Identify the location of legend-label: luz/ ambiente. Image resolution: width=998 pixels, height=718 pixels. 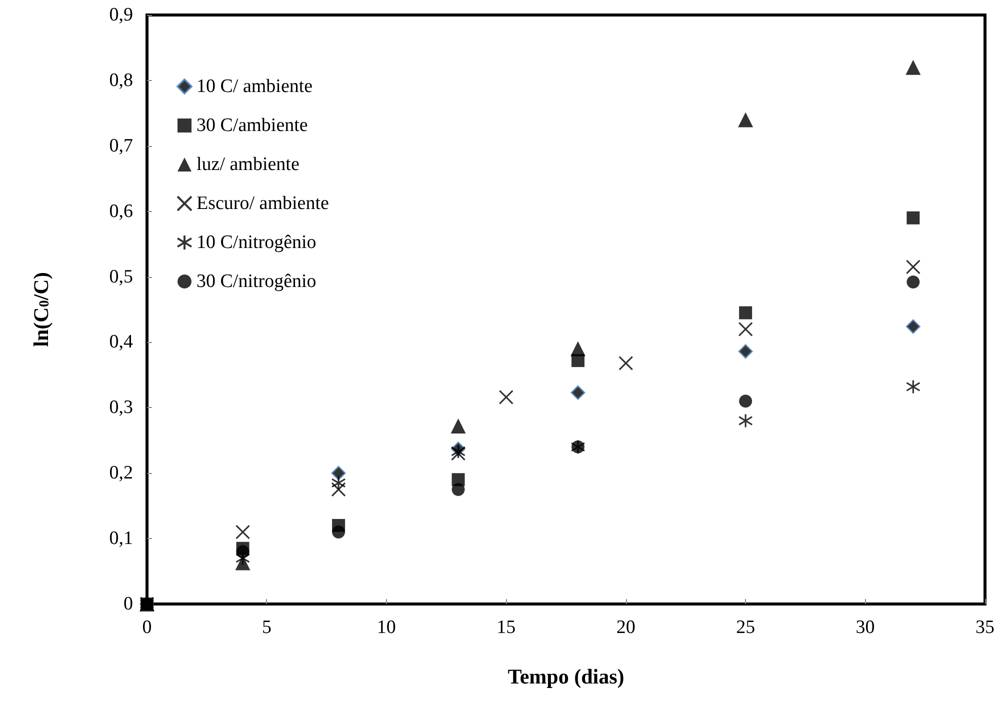
(248, 164).